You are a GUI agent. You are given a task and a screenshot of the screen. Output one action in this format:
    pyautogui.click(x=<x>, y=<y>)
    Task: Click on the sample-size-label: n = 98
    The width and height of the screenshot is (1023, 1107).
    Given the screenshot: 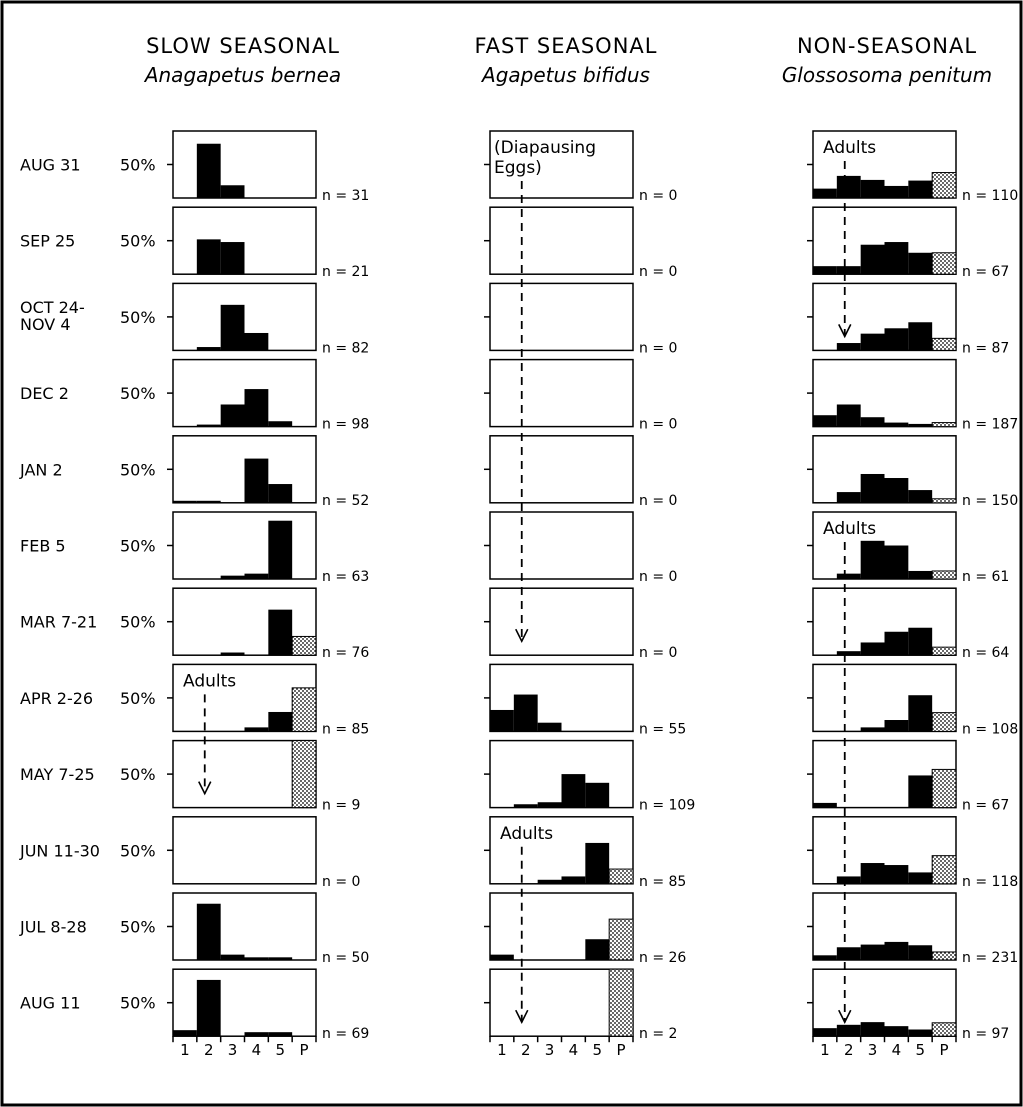 What is the action you would take?
    pyautogui.click(x=345, y=425)
    